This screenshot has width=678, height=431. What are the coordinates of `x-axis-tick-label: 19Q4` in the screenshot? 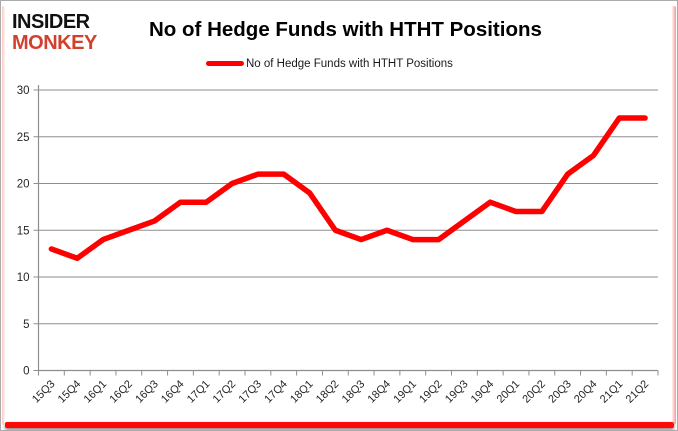 It's located at (483, 392).